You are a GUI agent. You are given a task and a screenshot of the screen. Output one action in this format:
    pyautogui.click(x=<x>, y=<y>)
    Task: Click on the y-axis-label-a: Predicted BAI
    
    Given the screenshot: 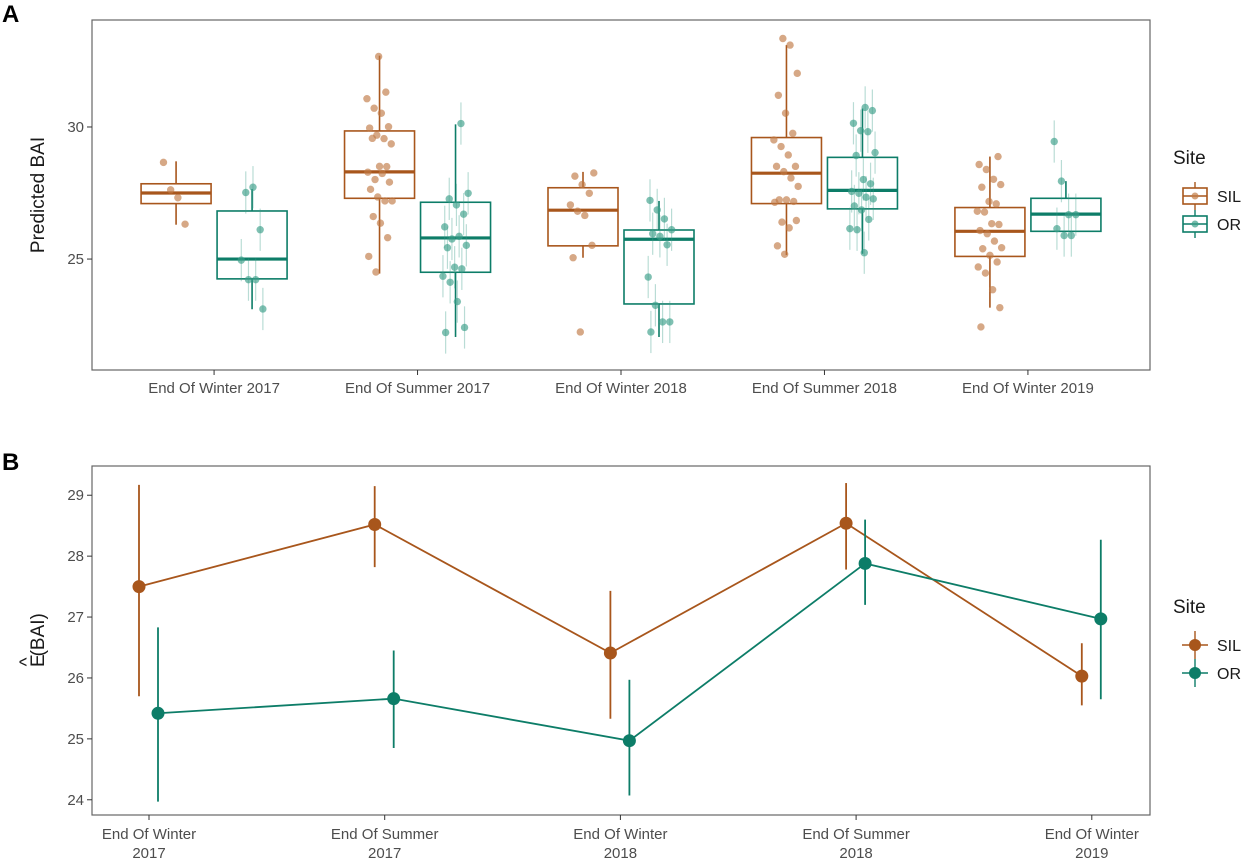 What is the action you would take?
    pyautogui.click(x=38, y=195)
    